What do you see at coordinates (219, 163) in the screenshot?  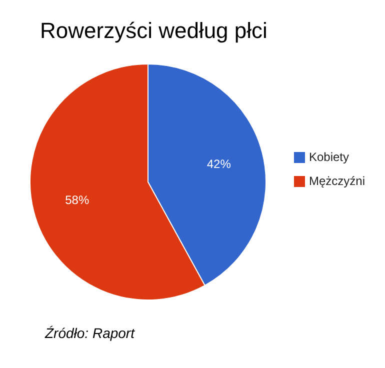 I see `data-label: 42%` at bounding box center [219, 163].